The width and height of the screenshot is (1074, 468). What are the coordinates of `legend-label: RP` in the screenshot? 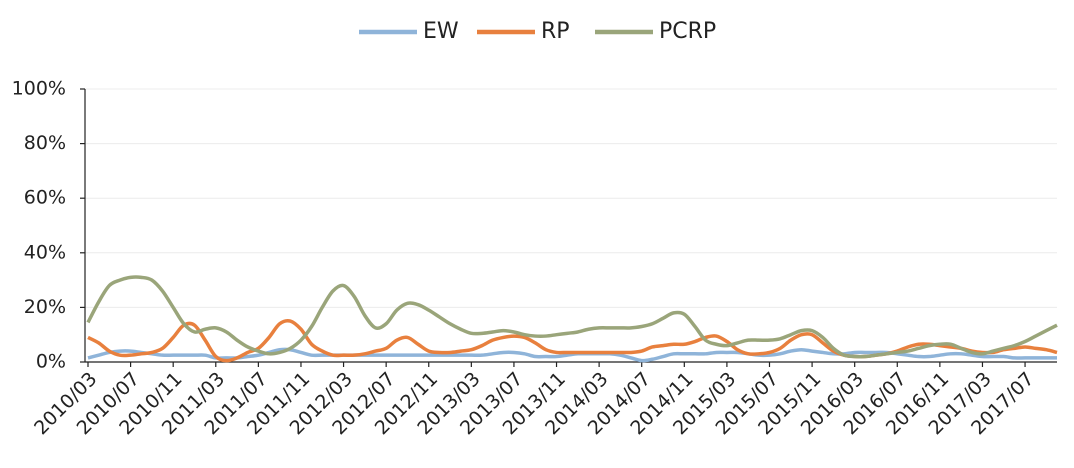 It's located at (555, 31).